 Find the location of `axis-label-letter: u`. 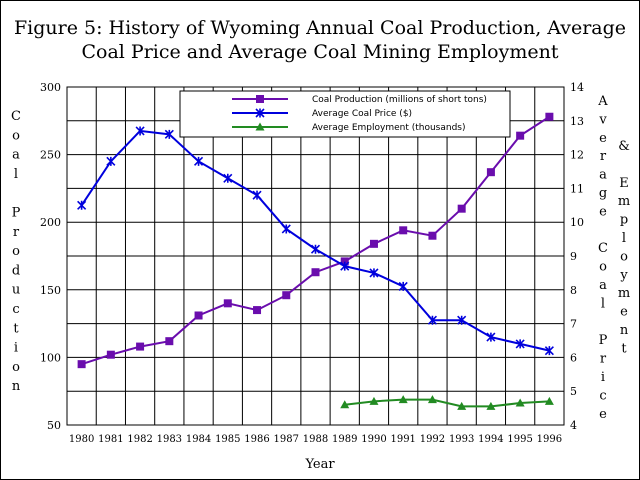

axis-label-letter: u is located at coordinates (16, 290).